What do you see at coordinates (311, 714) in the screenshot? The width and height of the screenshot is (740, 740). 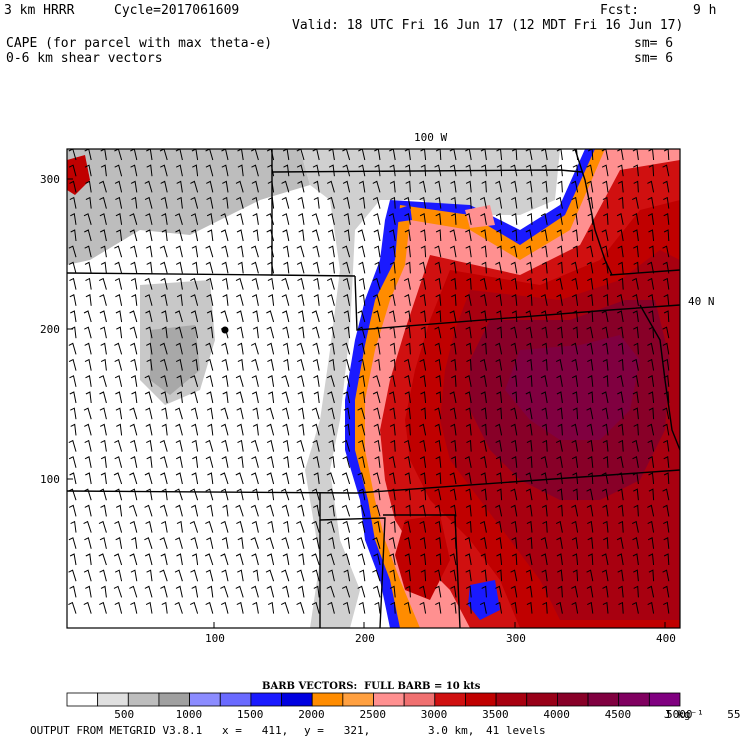 I see `color-bar-tick-label: 2000` at bounding box center [311, 714].